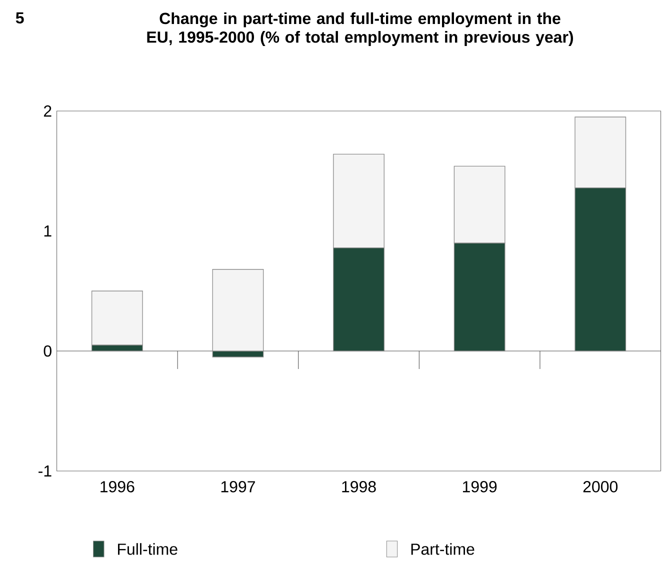 The width and height of the screenshot is (667, 573). Describe the element at coordinates (48, 111) in the screenshot. I see `y-tick-label: 2` at that location.